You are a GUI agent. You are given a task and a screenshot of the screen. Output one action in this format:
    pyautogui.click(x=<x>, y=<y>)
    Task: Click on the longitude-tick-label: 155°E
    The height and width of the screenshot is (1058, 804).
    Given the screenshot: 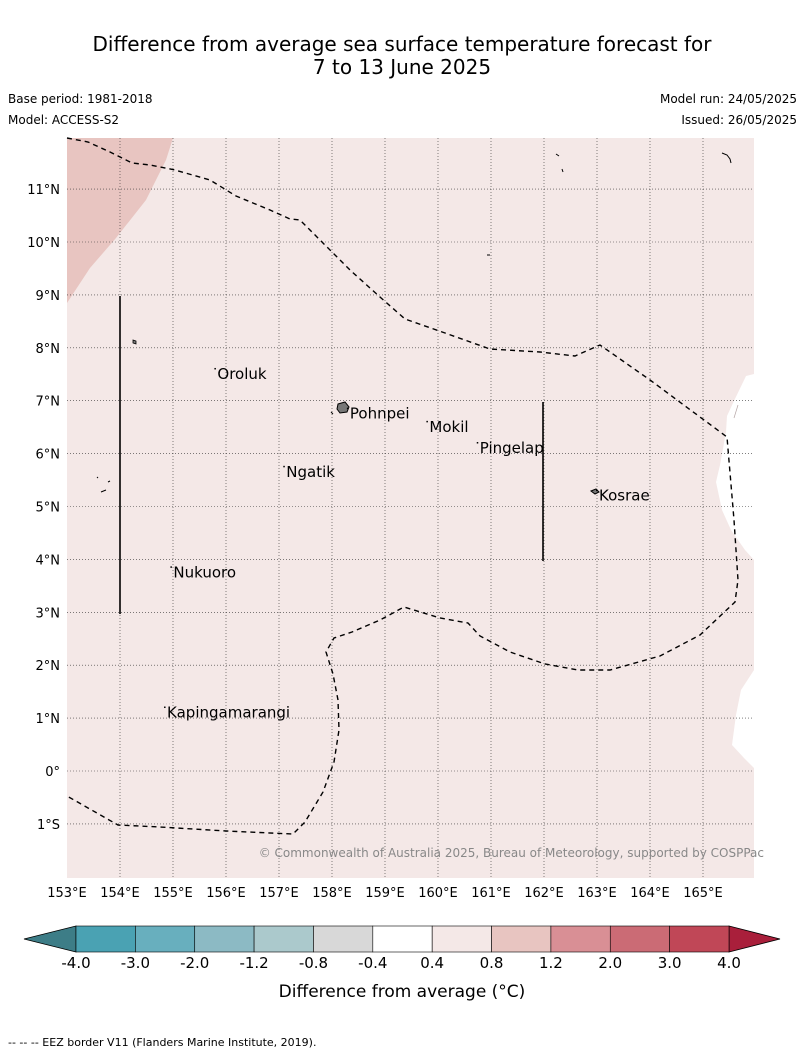 What is the action you would take?
    pyautogui.click(x=173, y=893)
    